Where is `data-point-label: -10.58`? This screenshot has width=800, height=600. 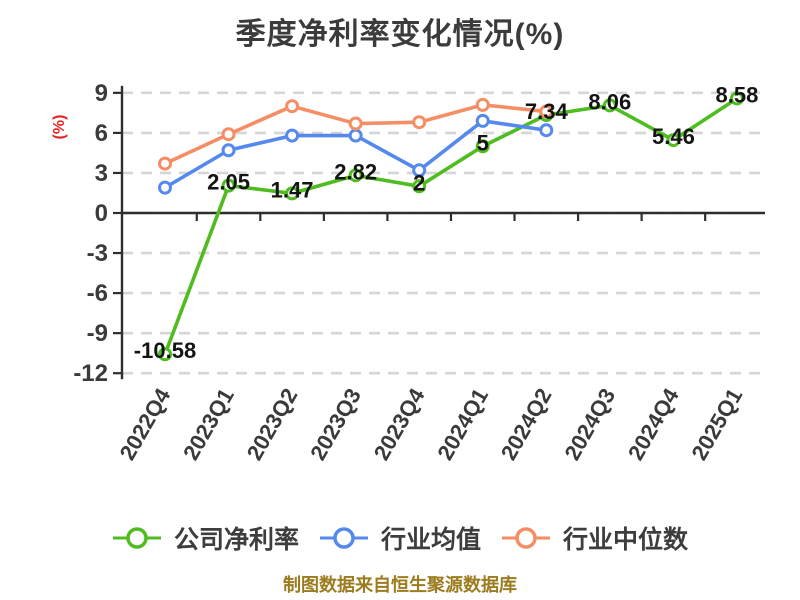 data-point-label: -10.58 is located at coordinates (165, 350).